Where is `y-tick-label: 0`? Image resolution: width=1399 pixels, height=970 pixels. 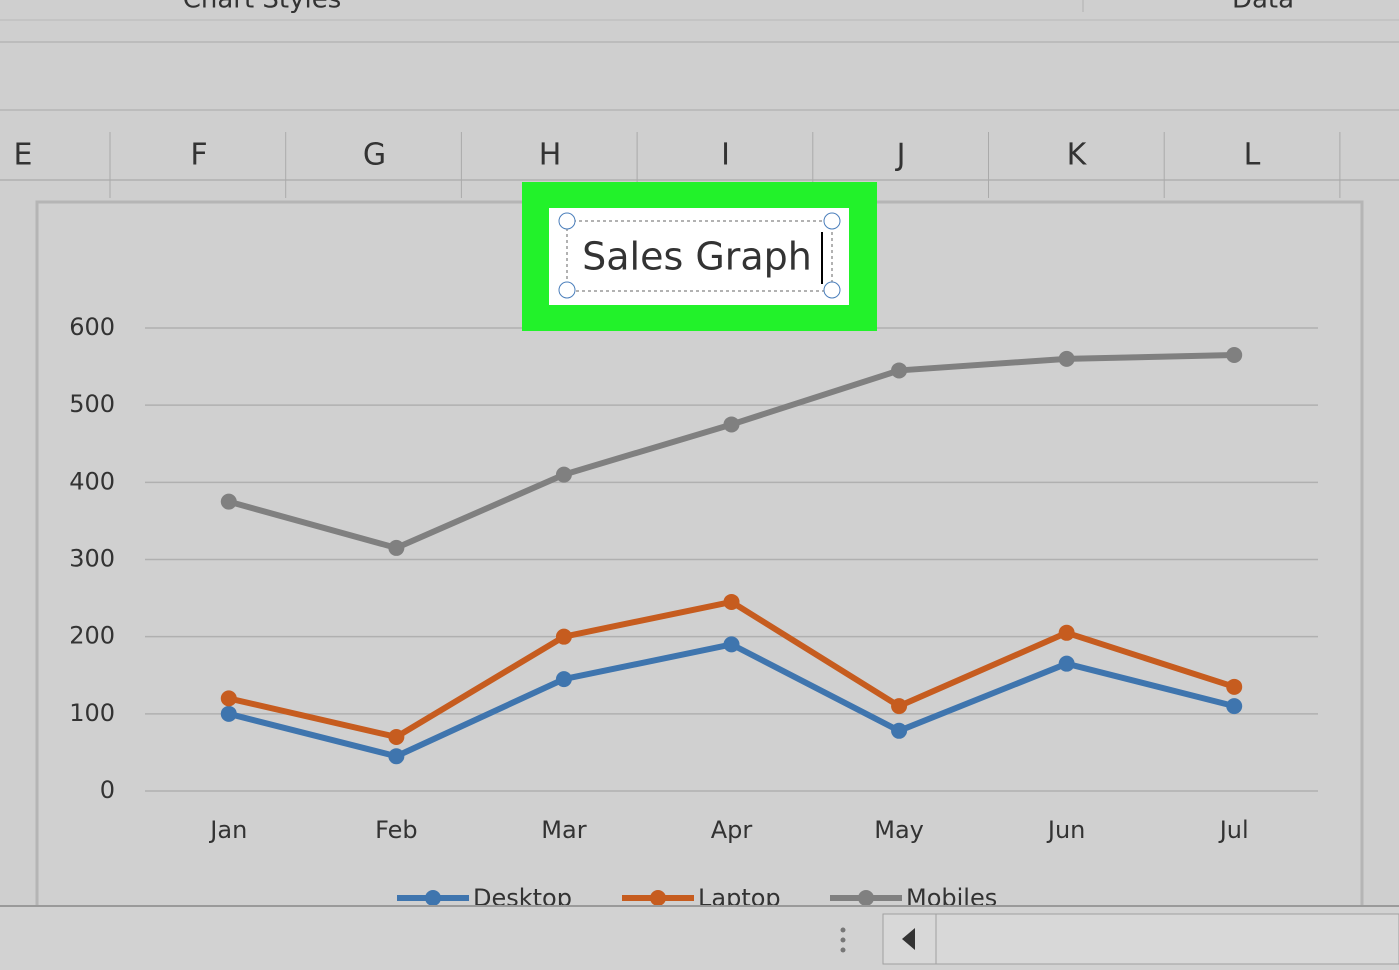
y-tick-label: 0 is located at coordinates (107, 790).